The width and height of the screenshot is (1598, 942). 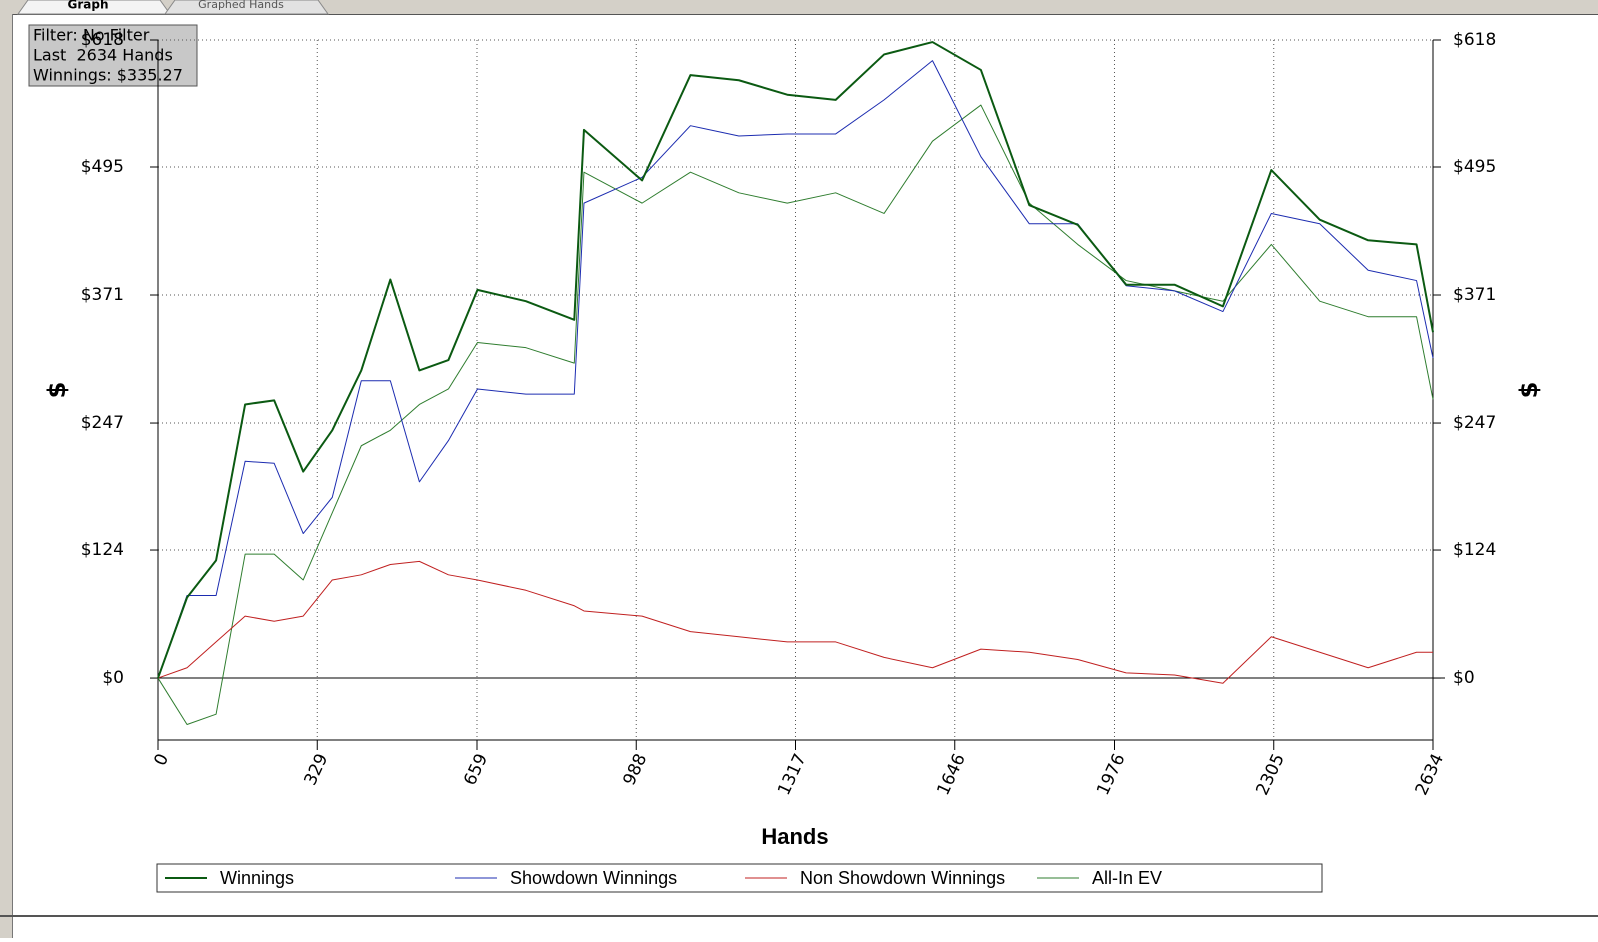 I want to click on x-tick-label: 1976, so click(x=1111, y=775).